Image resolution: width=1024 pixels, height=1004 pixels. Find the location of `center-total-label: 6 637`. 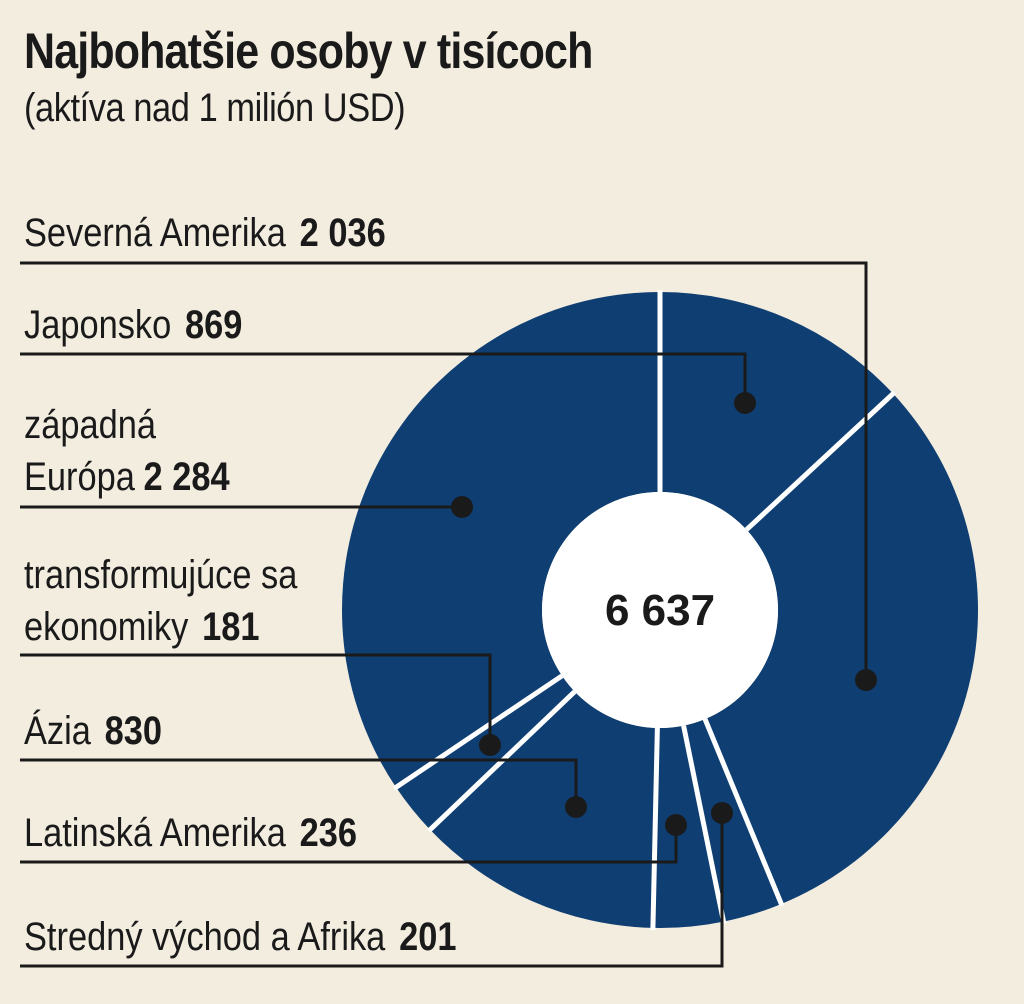

center-total-label: 6 637 is located at coordinates (660, 610).